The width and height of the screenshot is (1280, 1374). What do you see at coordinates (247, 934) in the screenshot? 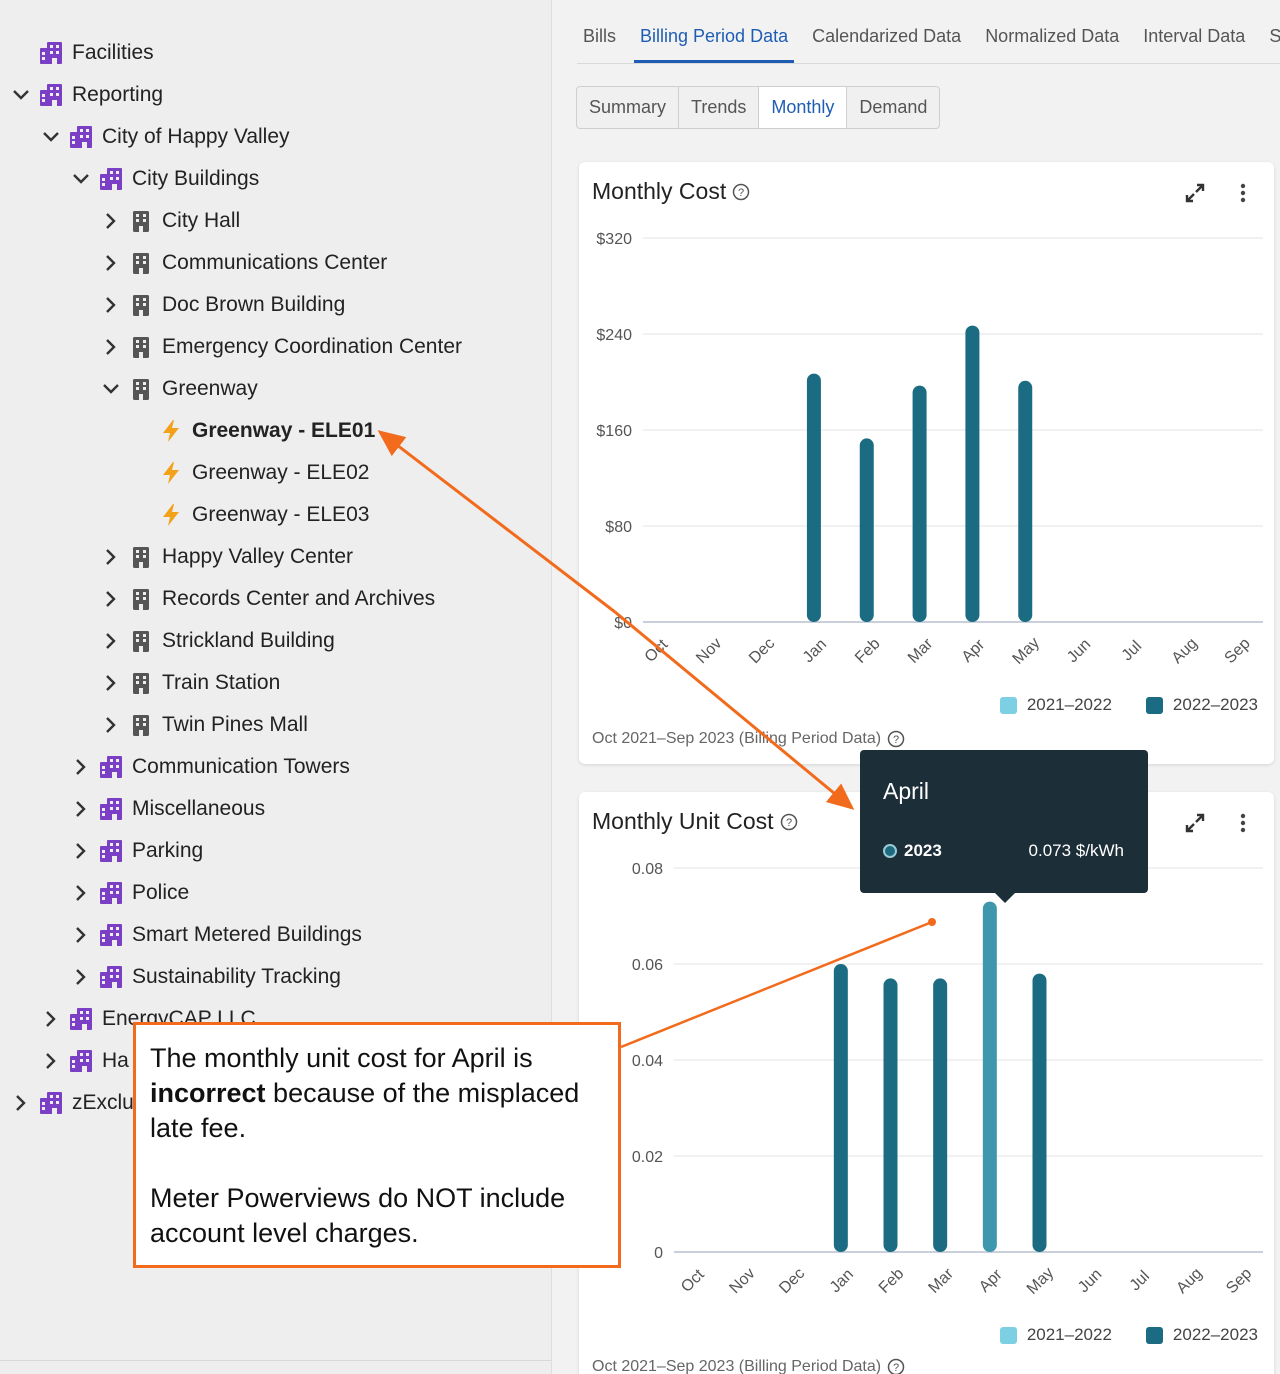
I see `tree-item-label: Smart Metered Buildings` at bounding box center [247, 934].